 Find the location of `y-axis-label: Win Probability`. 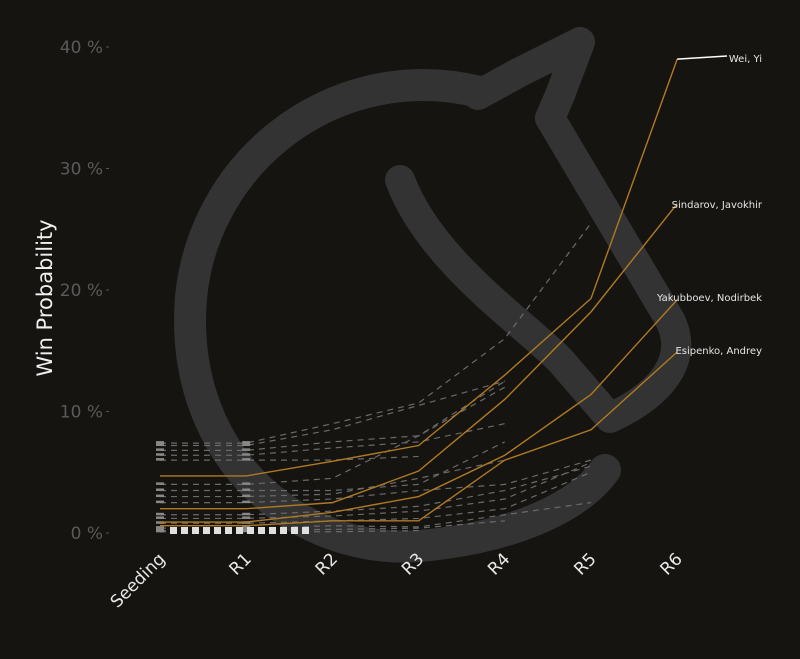

y-axis-label: Win Probability is located at coordinates (45, 297).